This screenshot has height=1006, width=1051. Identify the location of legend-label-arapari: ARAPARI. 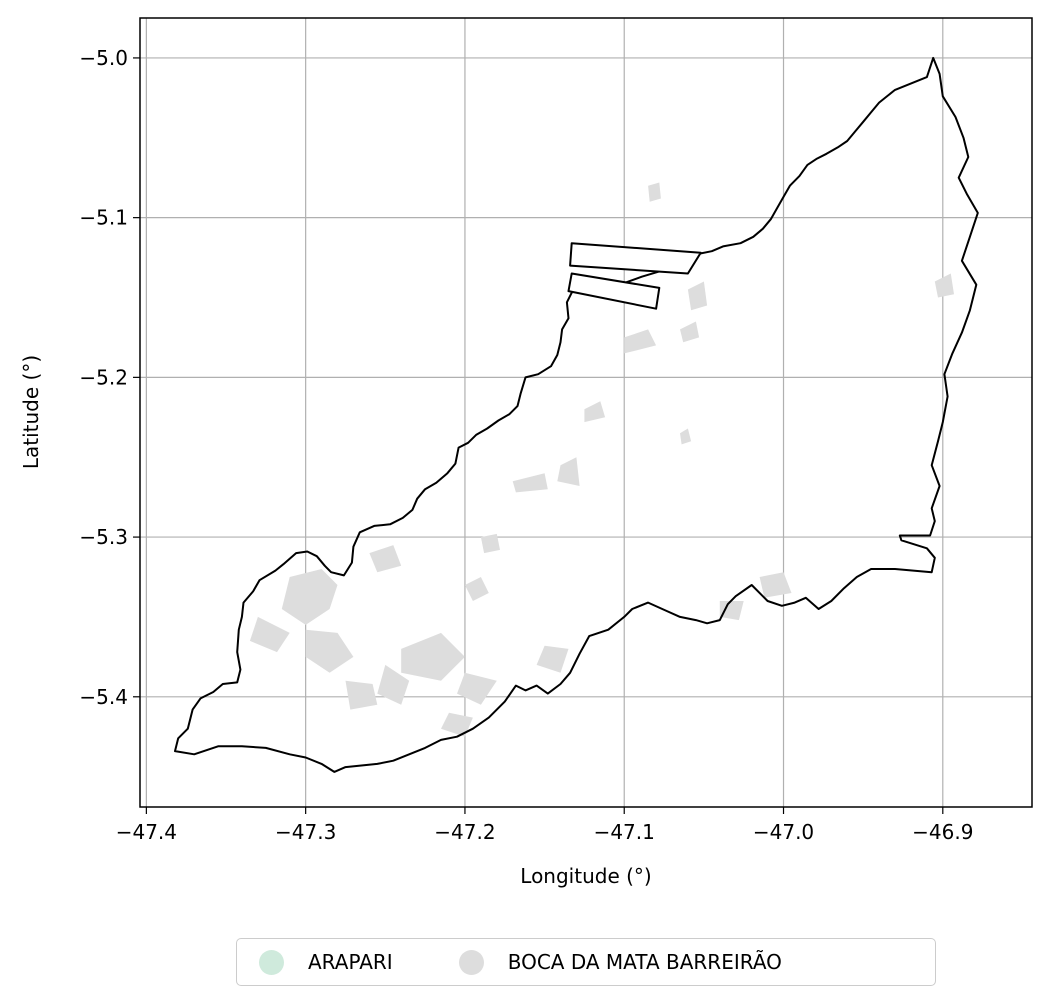
(350, 962).